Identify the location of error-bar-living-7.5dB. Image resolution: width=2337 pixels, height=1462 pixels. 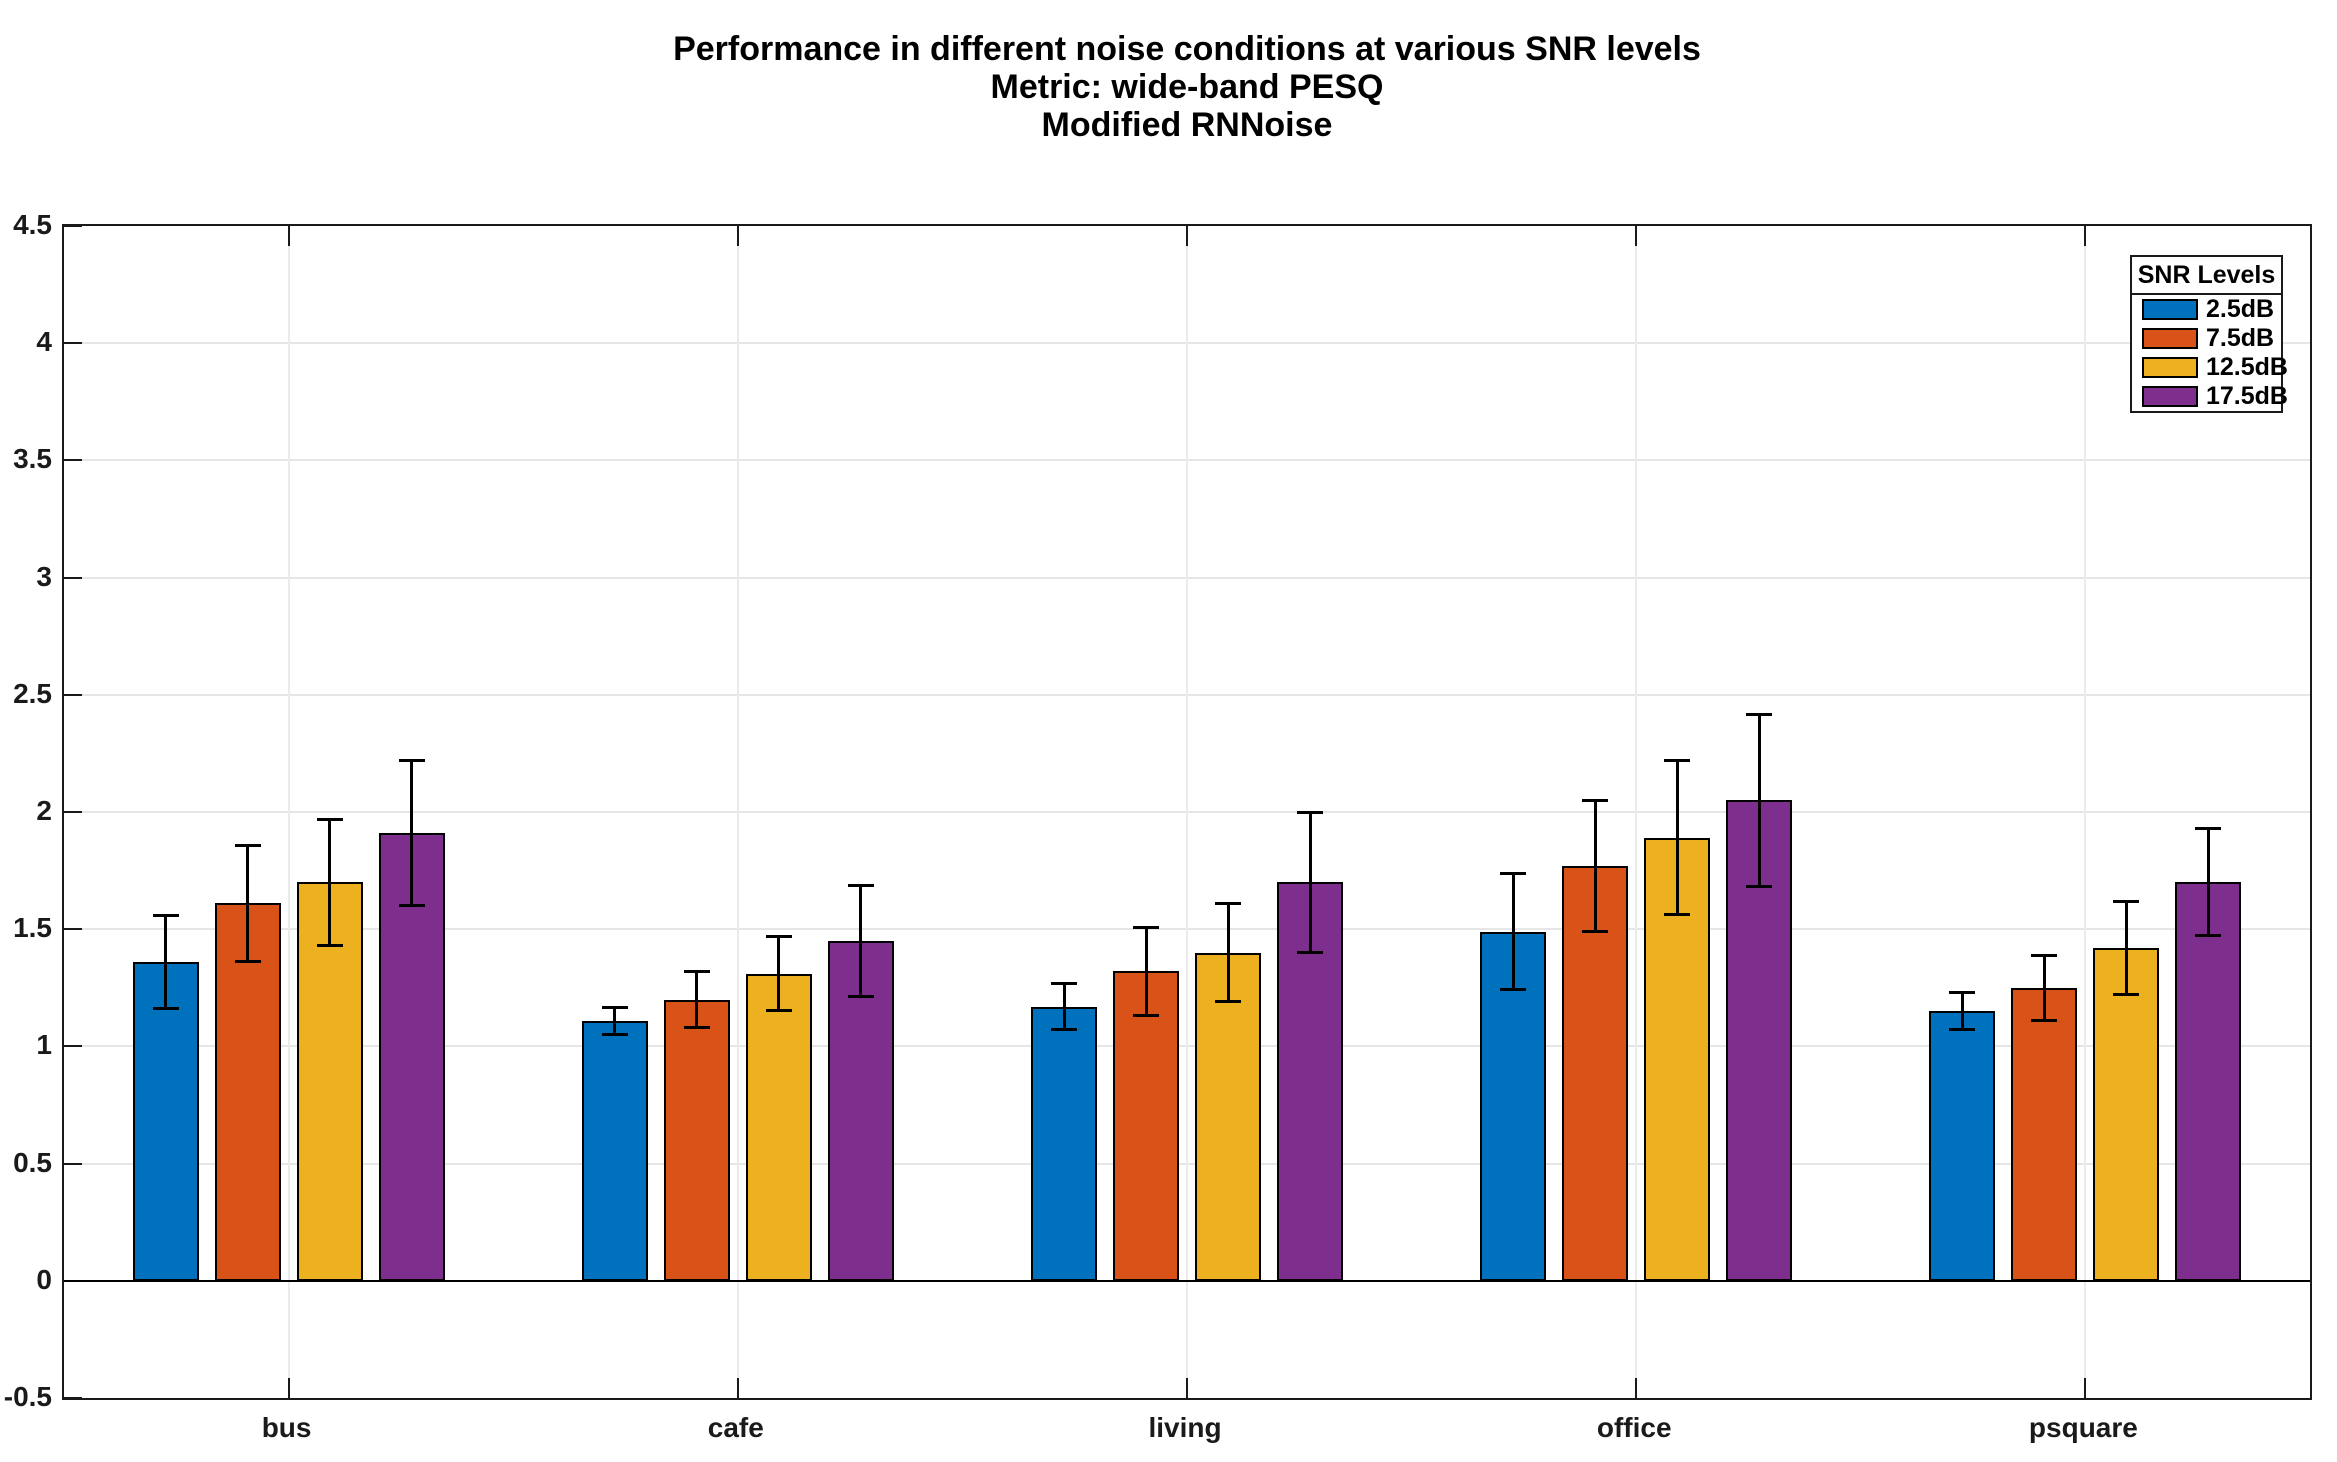
(1146, 971).